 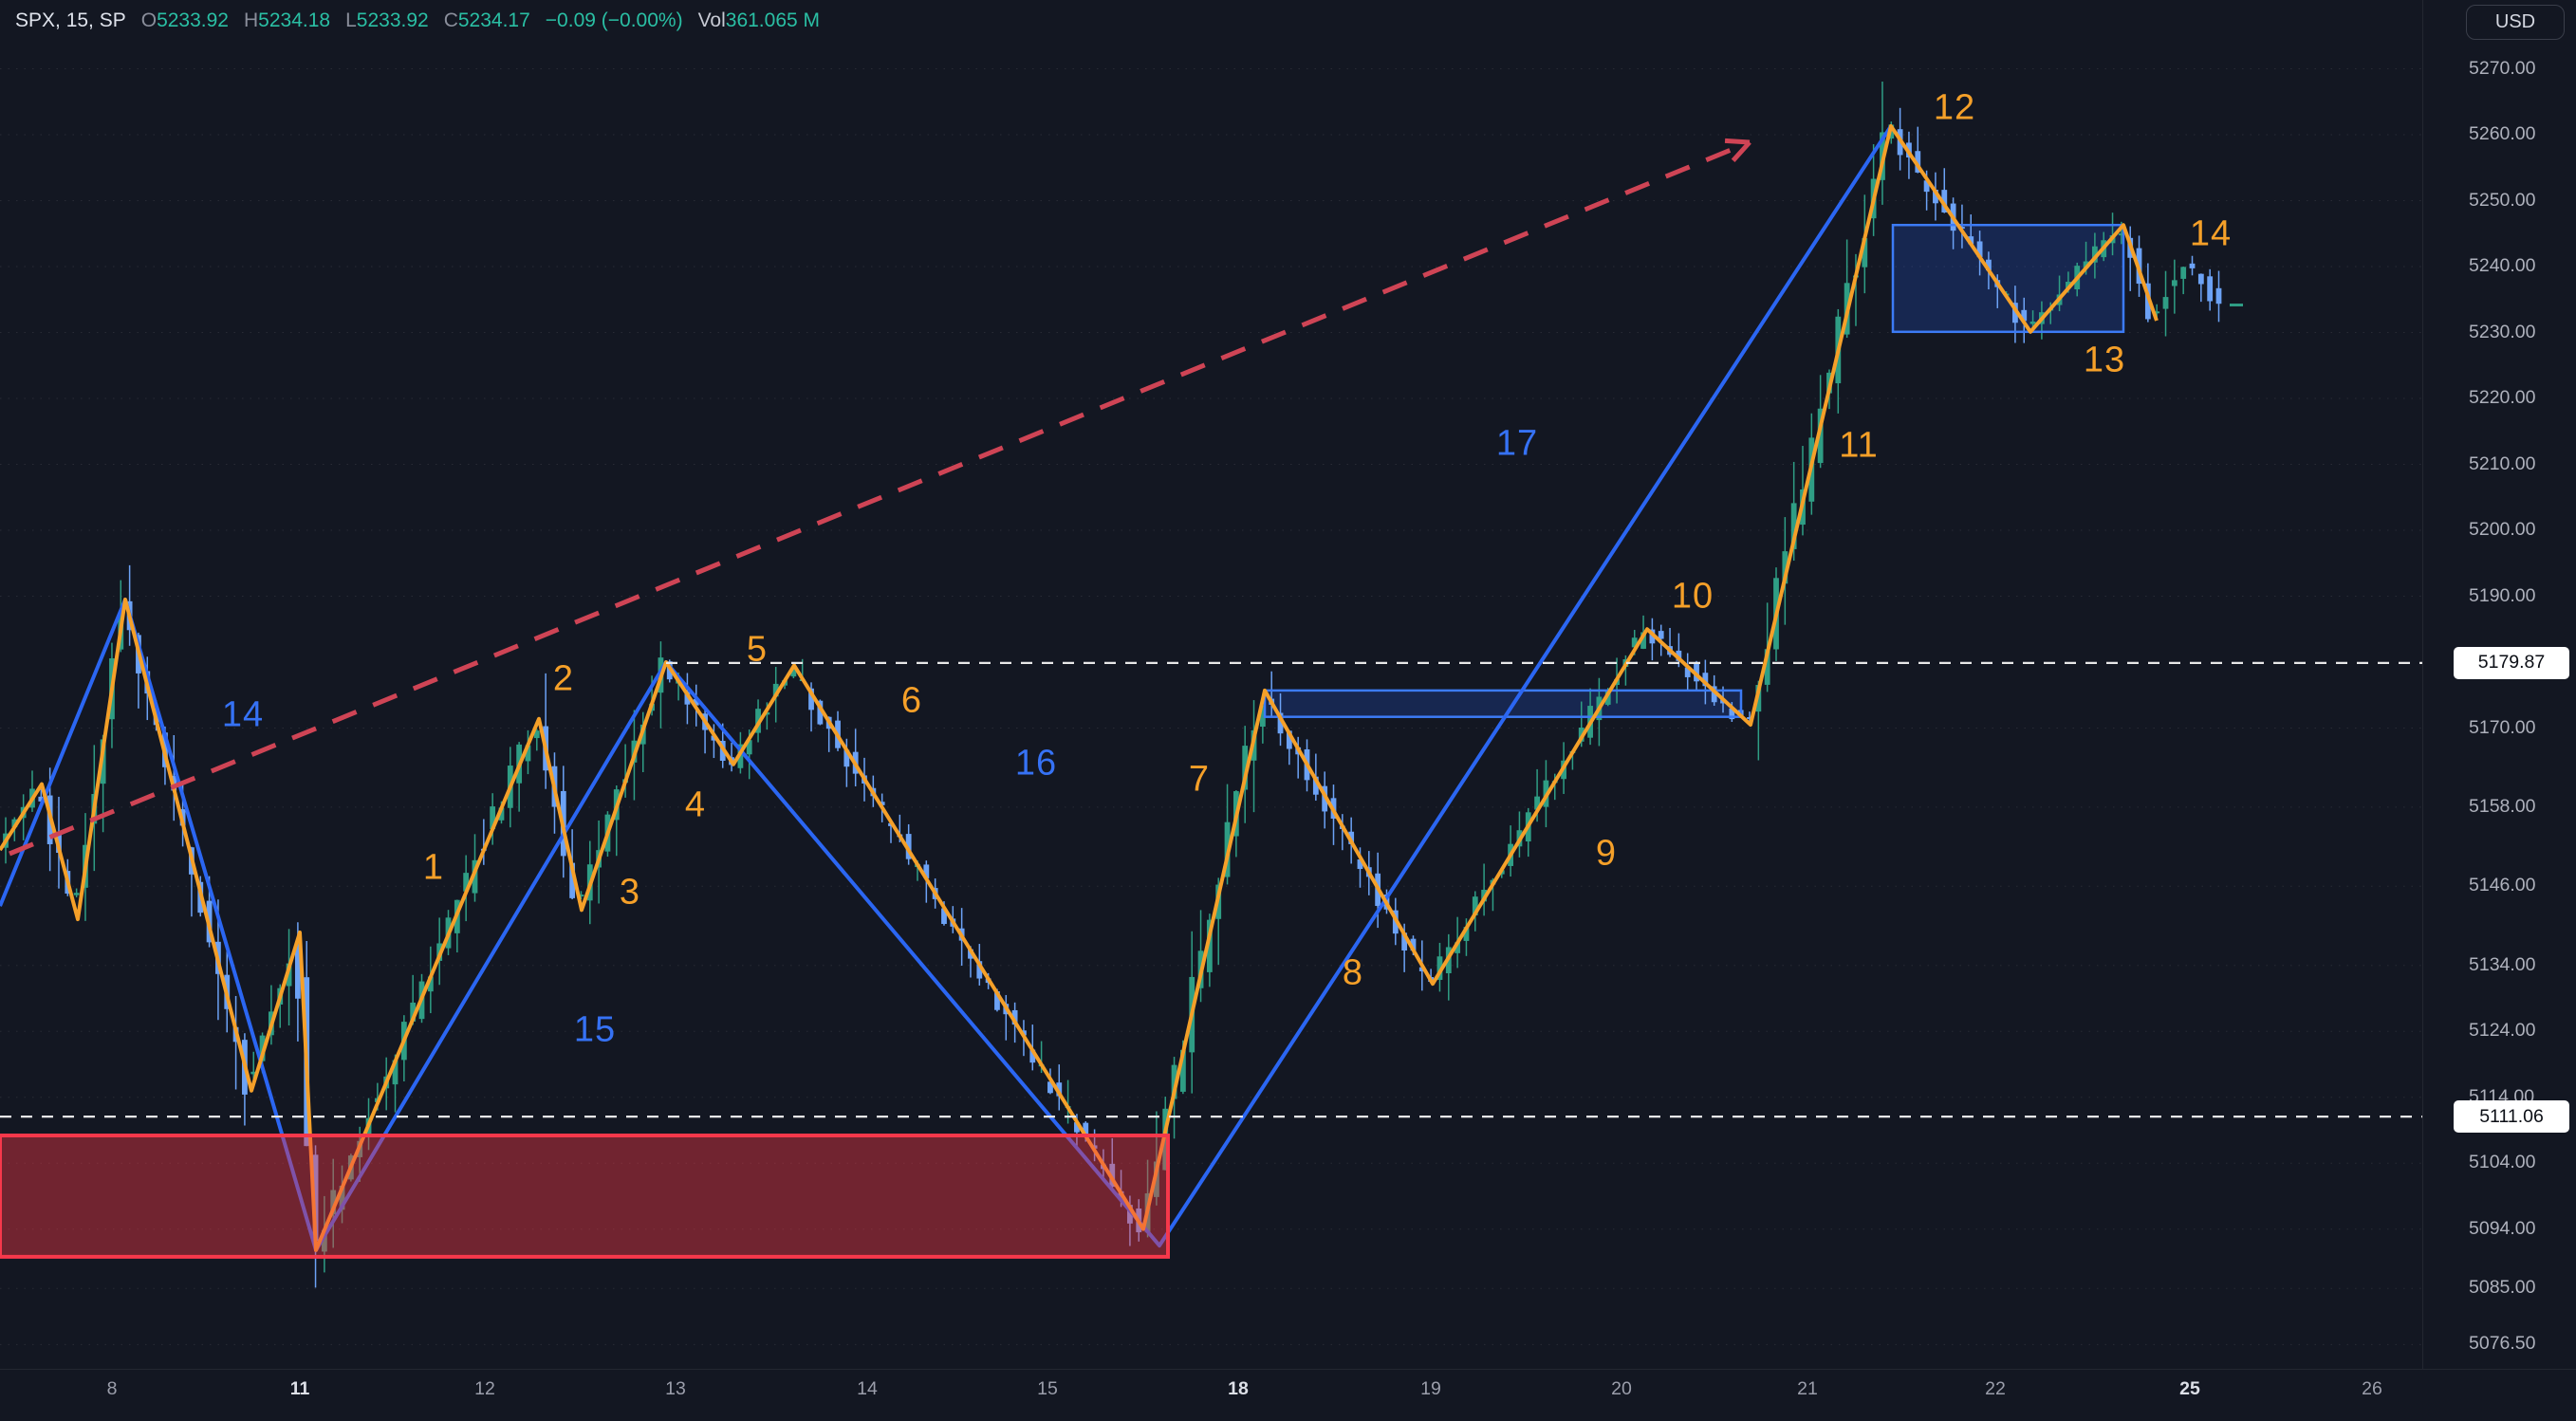 What do you see at coordinates (2502, 885) in the screenshot?
I see `price-tick-5146.00: 5146.00` at bounding box center [2502, 885].